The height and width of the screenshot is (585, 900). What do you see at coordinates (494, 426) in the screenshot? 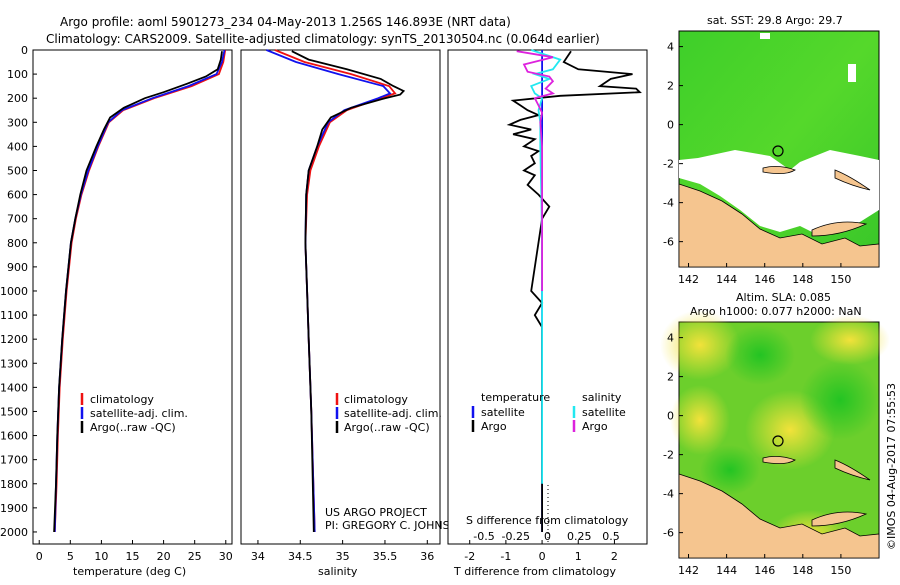
I see `diff-legend-temp-argo: Argo` at bounding box center [494, 426].